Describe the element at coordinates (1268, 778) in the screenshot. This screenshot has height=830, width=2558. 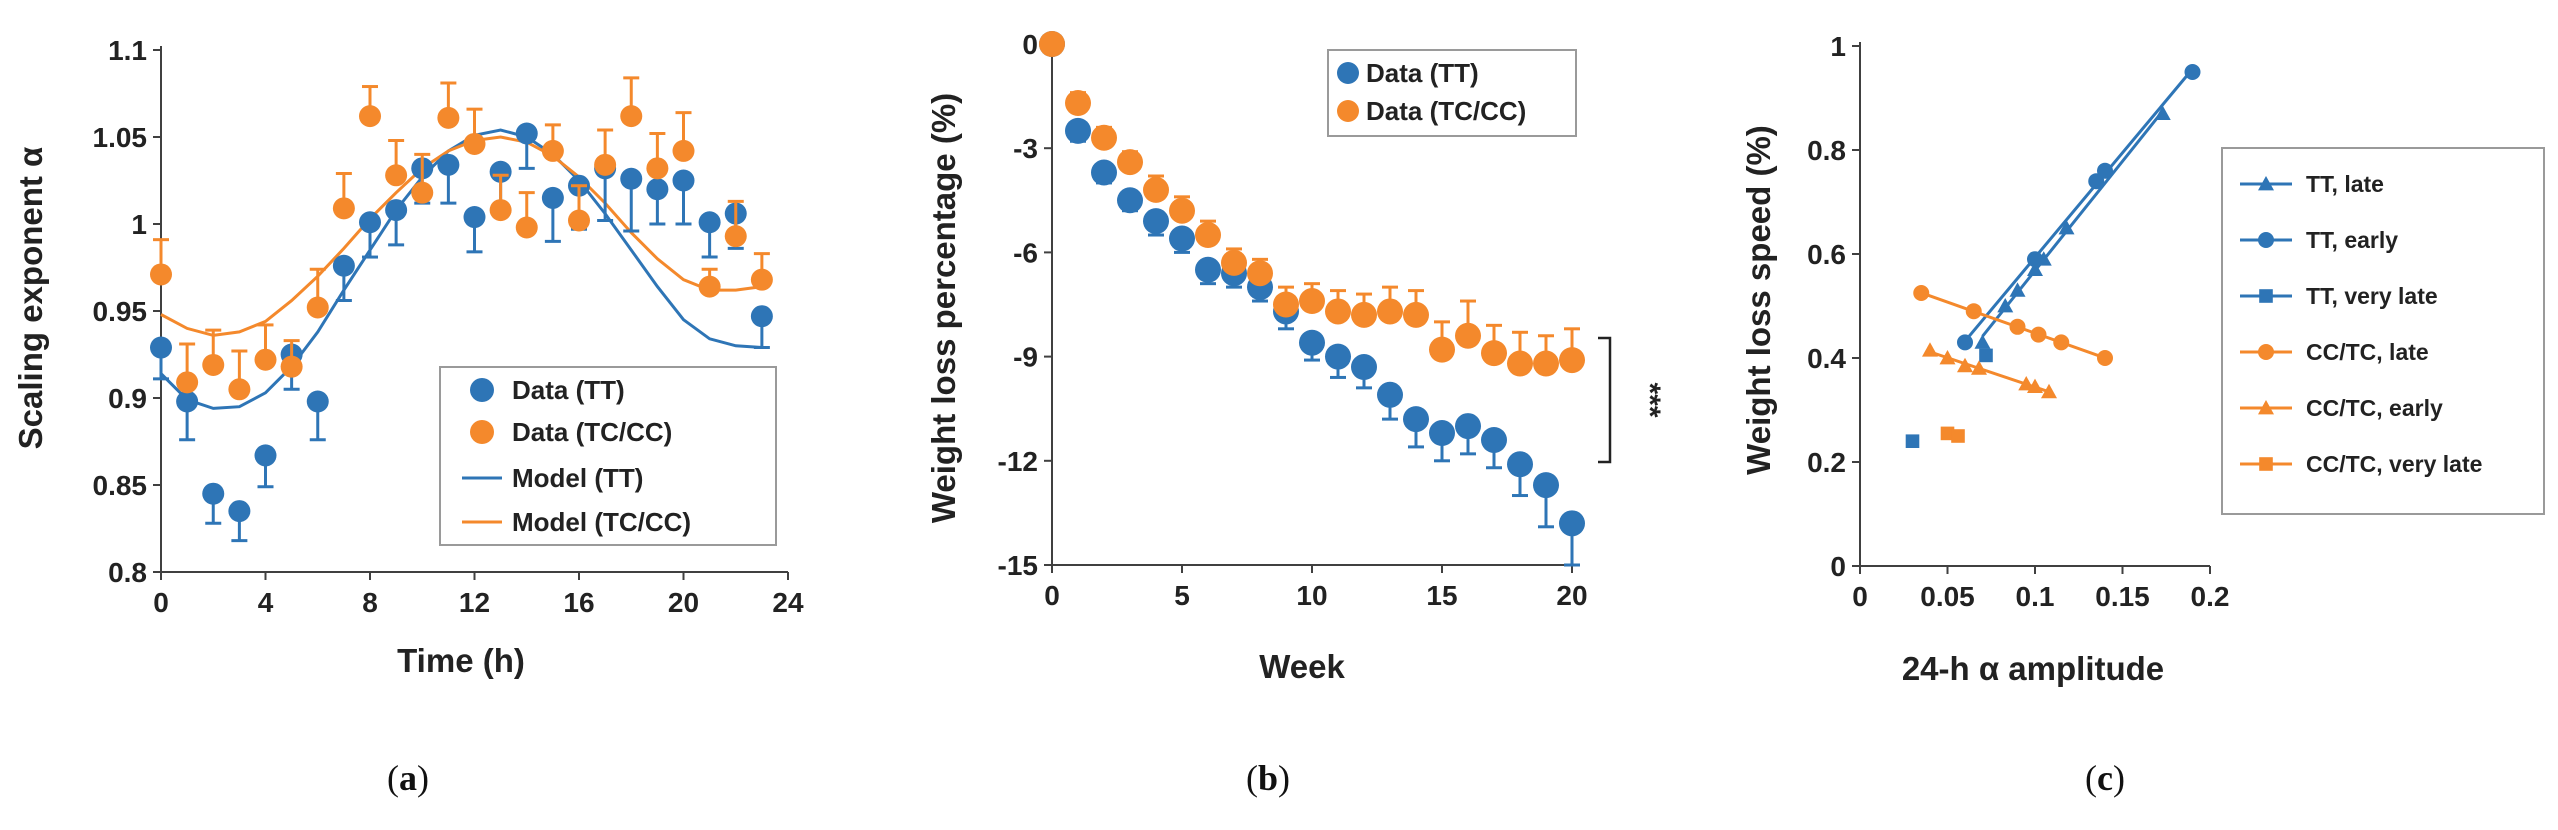
I see `panel-b-caption: (b)` at that location.